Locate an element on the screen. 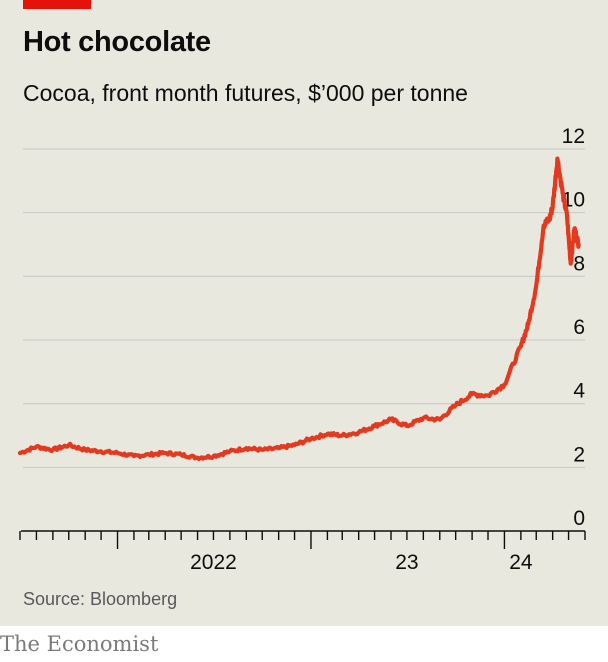 Image resolution: width=608 pixels, height=662 pixels. x-tick-label-24: 24 is located at coordinates (521, 562).